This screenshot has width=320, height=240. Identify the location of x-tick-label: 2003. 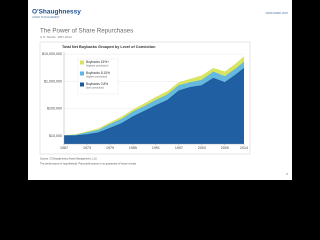
(202, 148).